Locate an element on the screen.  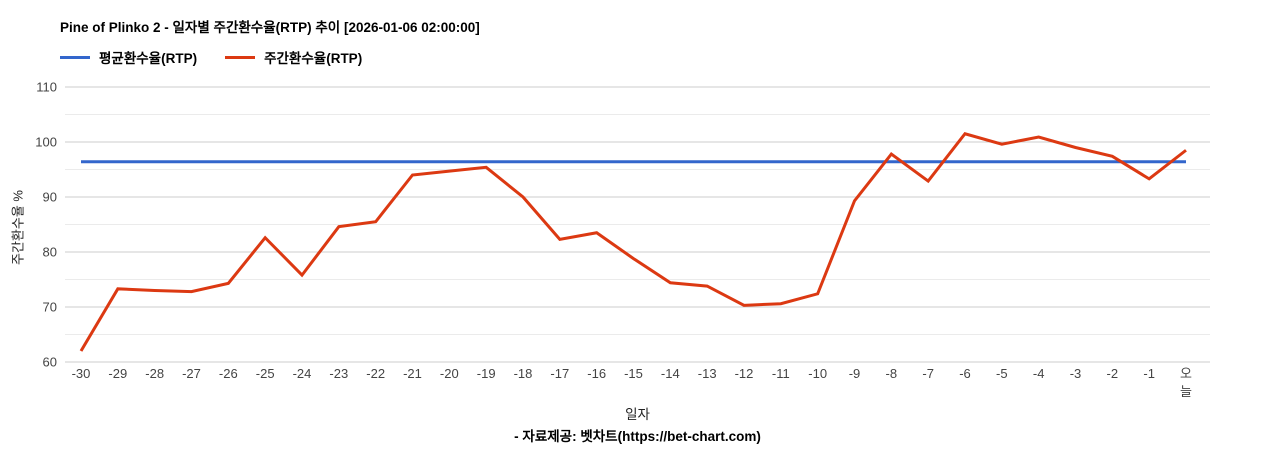
x-tick-label: -4 is located at coordinates (1039, 373).